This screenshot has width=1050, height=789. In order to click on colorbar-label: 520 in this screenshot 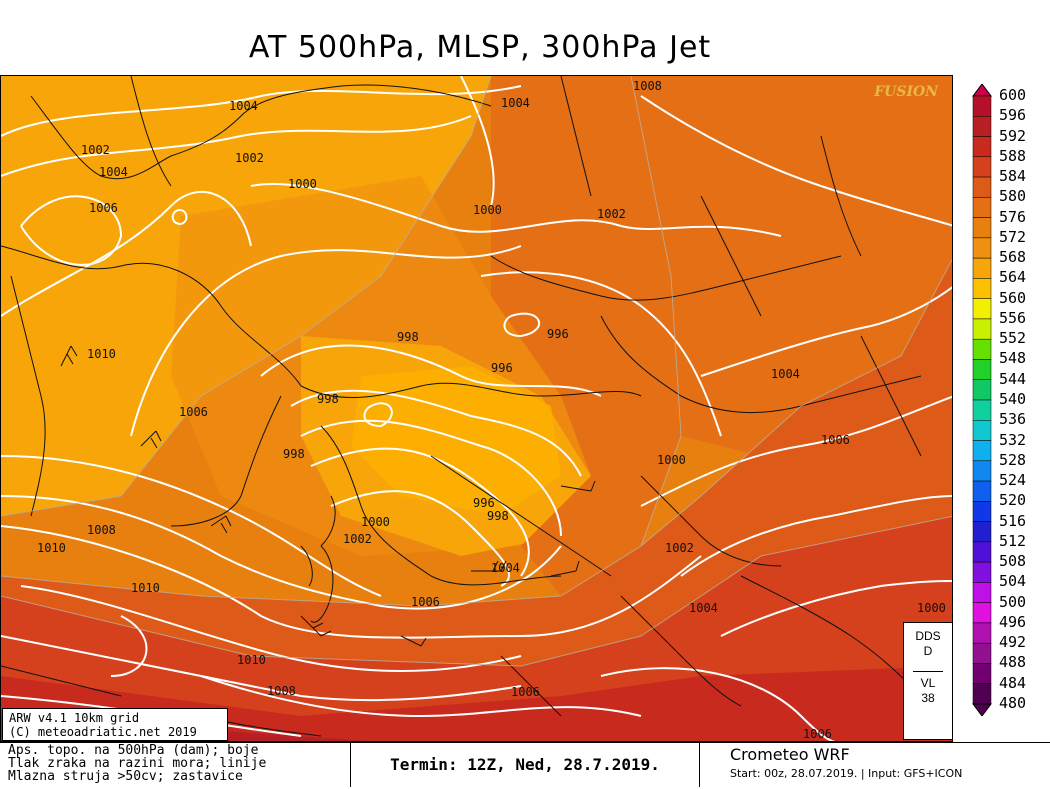, I will do `click(1013, 500)`.